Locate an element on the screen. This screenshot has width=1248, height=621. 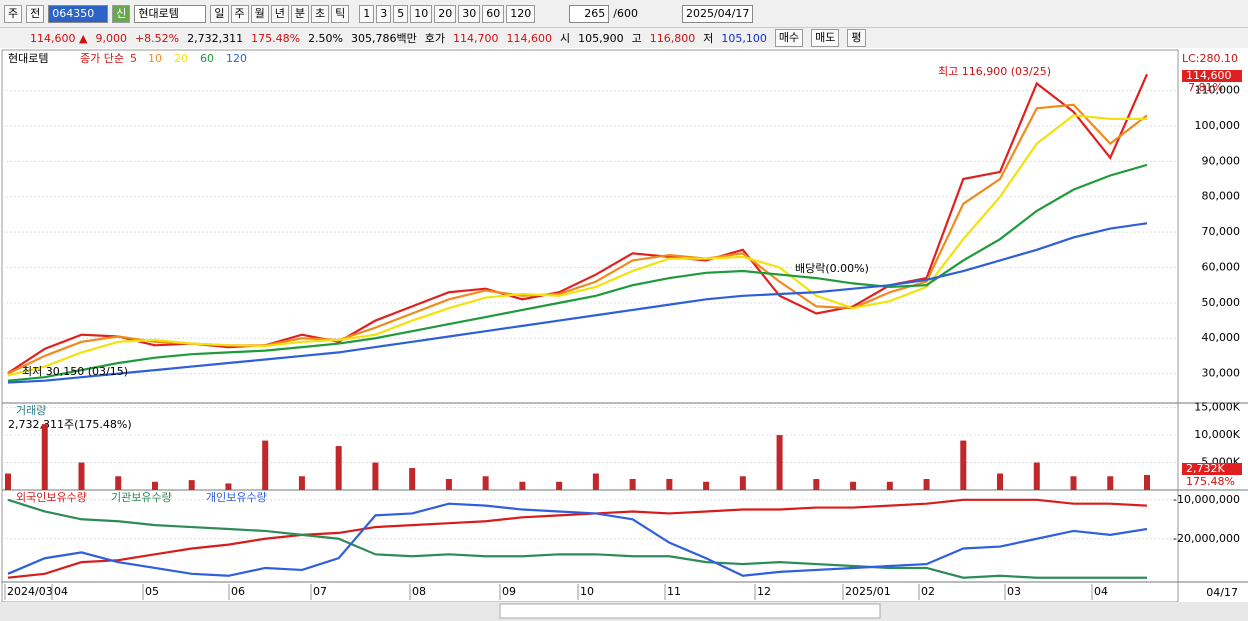
rate: +8.52% is located at coordinates (157, 38).